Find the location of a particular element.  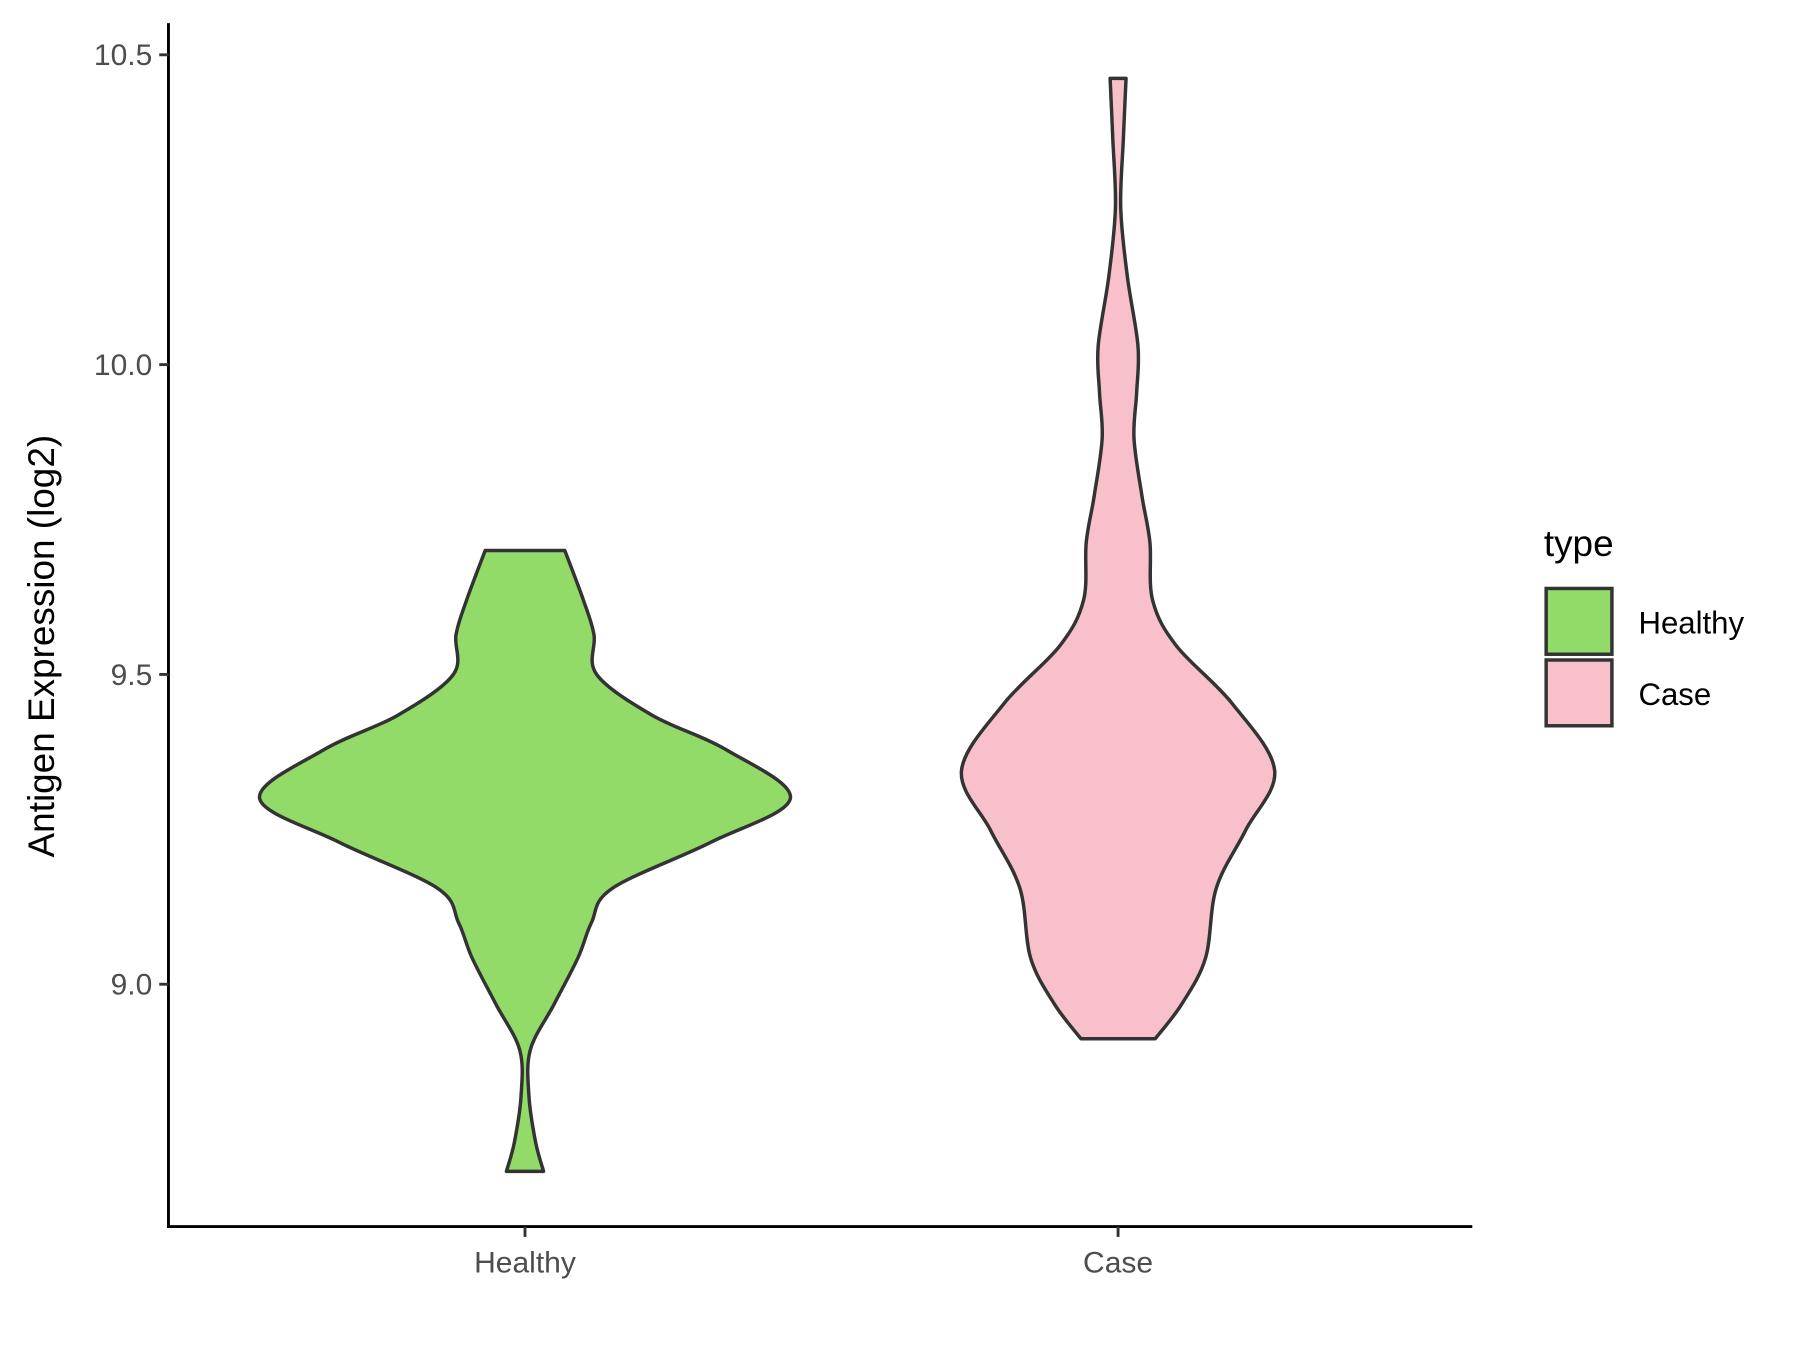

violin-healthy is located at coordinates (525, 861).